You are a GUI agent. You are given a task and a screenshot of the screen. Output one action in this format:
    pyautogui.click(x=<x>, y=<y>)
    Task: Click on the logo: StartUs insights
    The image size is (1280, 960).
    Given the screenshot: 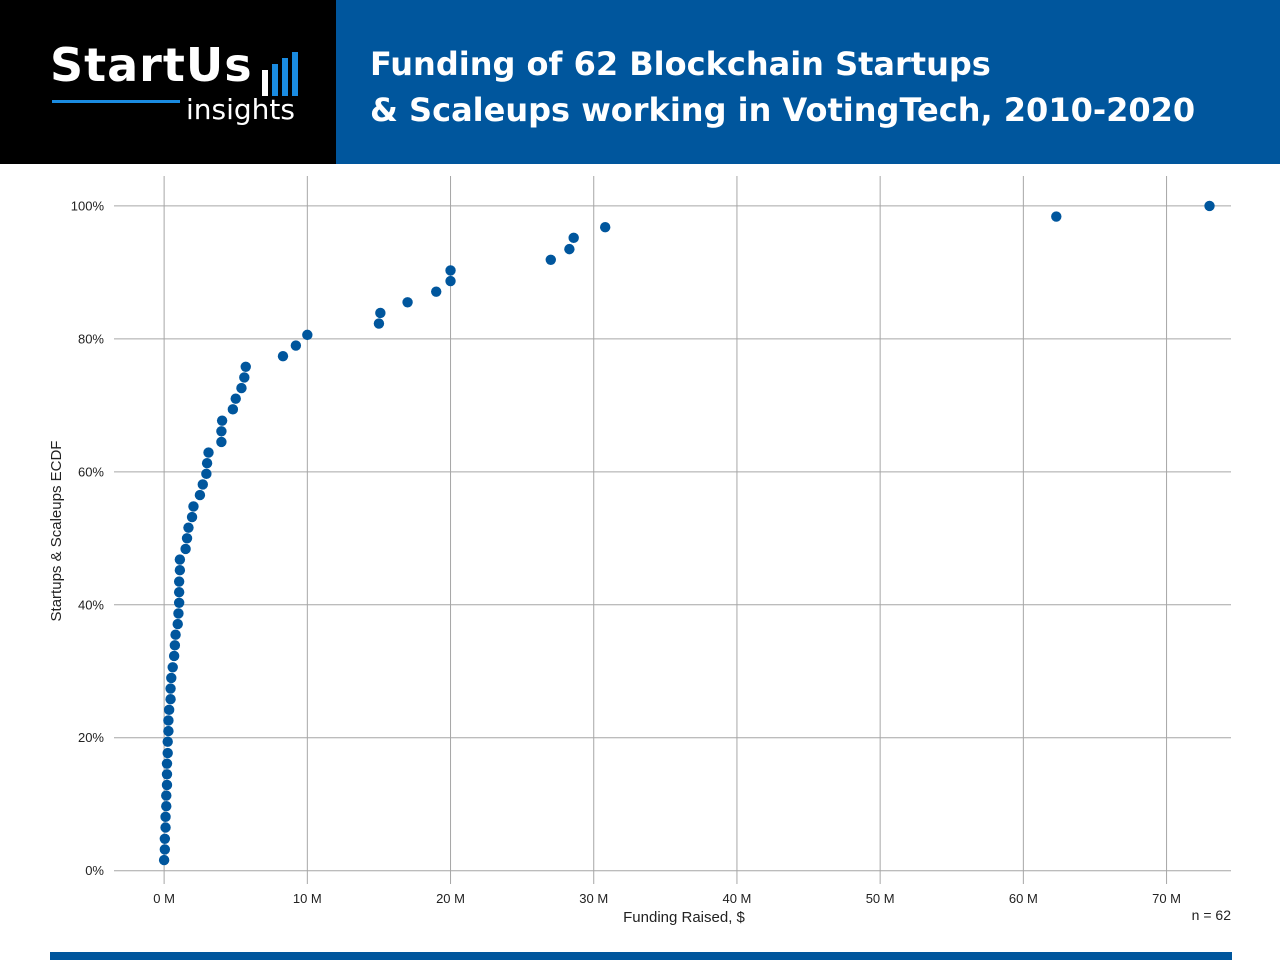 What is the action you would take?
    pyautogui.click(x=168, y=82)
    